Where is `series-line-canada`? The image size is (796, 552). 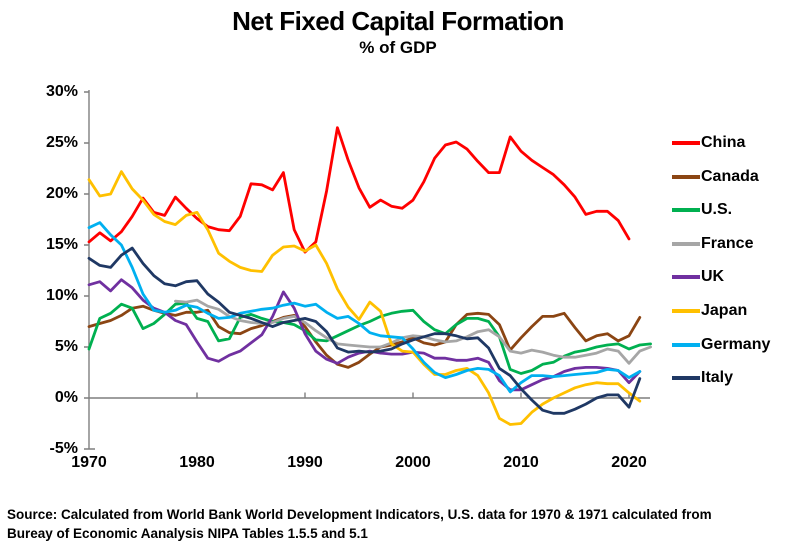 series-line-canada is located at coordinates (364, 336).